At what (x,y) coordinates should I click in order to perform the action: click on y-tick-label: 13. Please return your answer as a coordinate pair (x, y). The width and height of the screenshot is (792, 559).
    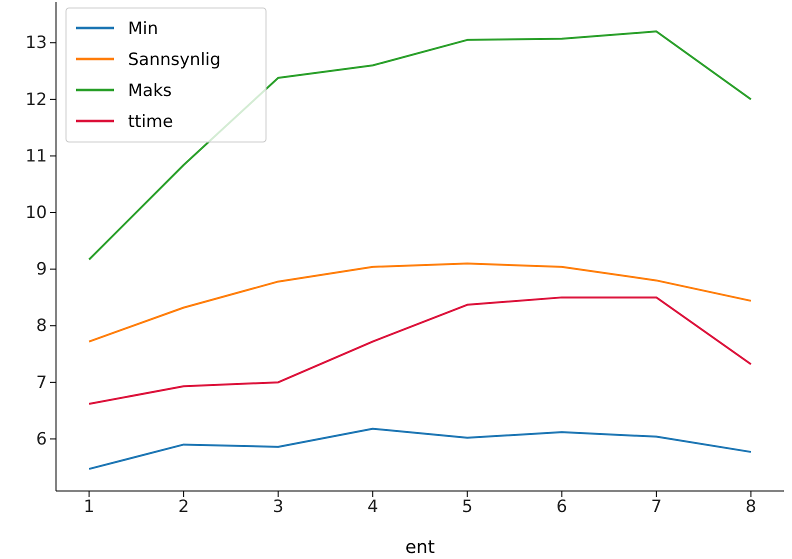
    Looking at the image, I should click on (36, 43).